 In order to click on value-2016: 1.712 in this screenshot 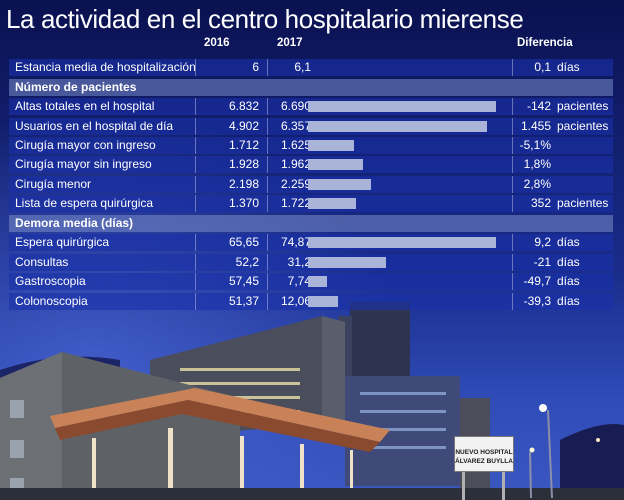, I will do `click(243, 145)`.